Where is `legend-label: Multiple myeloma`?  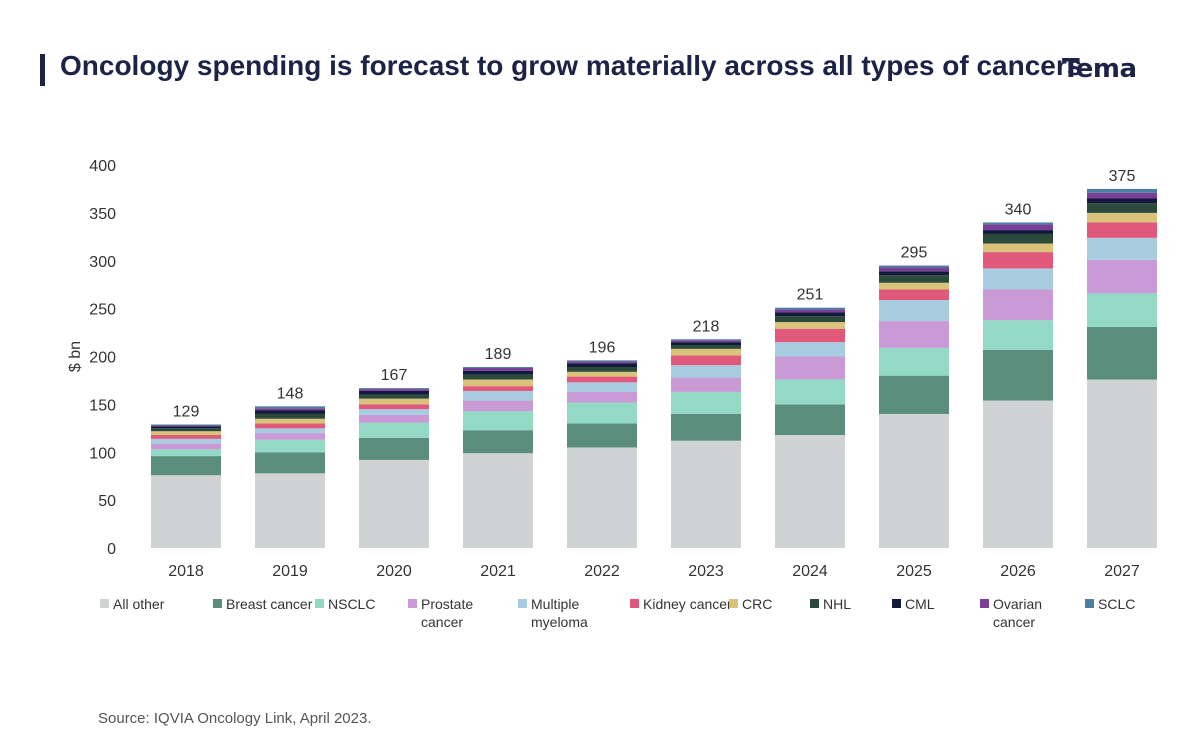
legend-label: Multiple myeloma is located at coordinates (559, 613).